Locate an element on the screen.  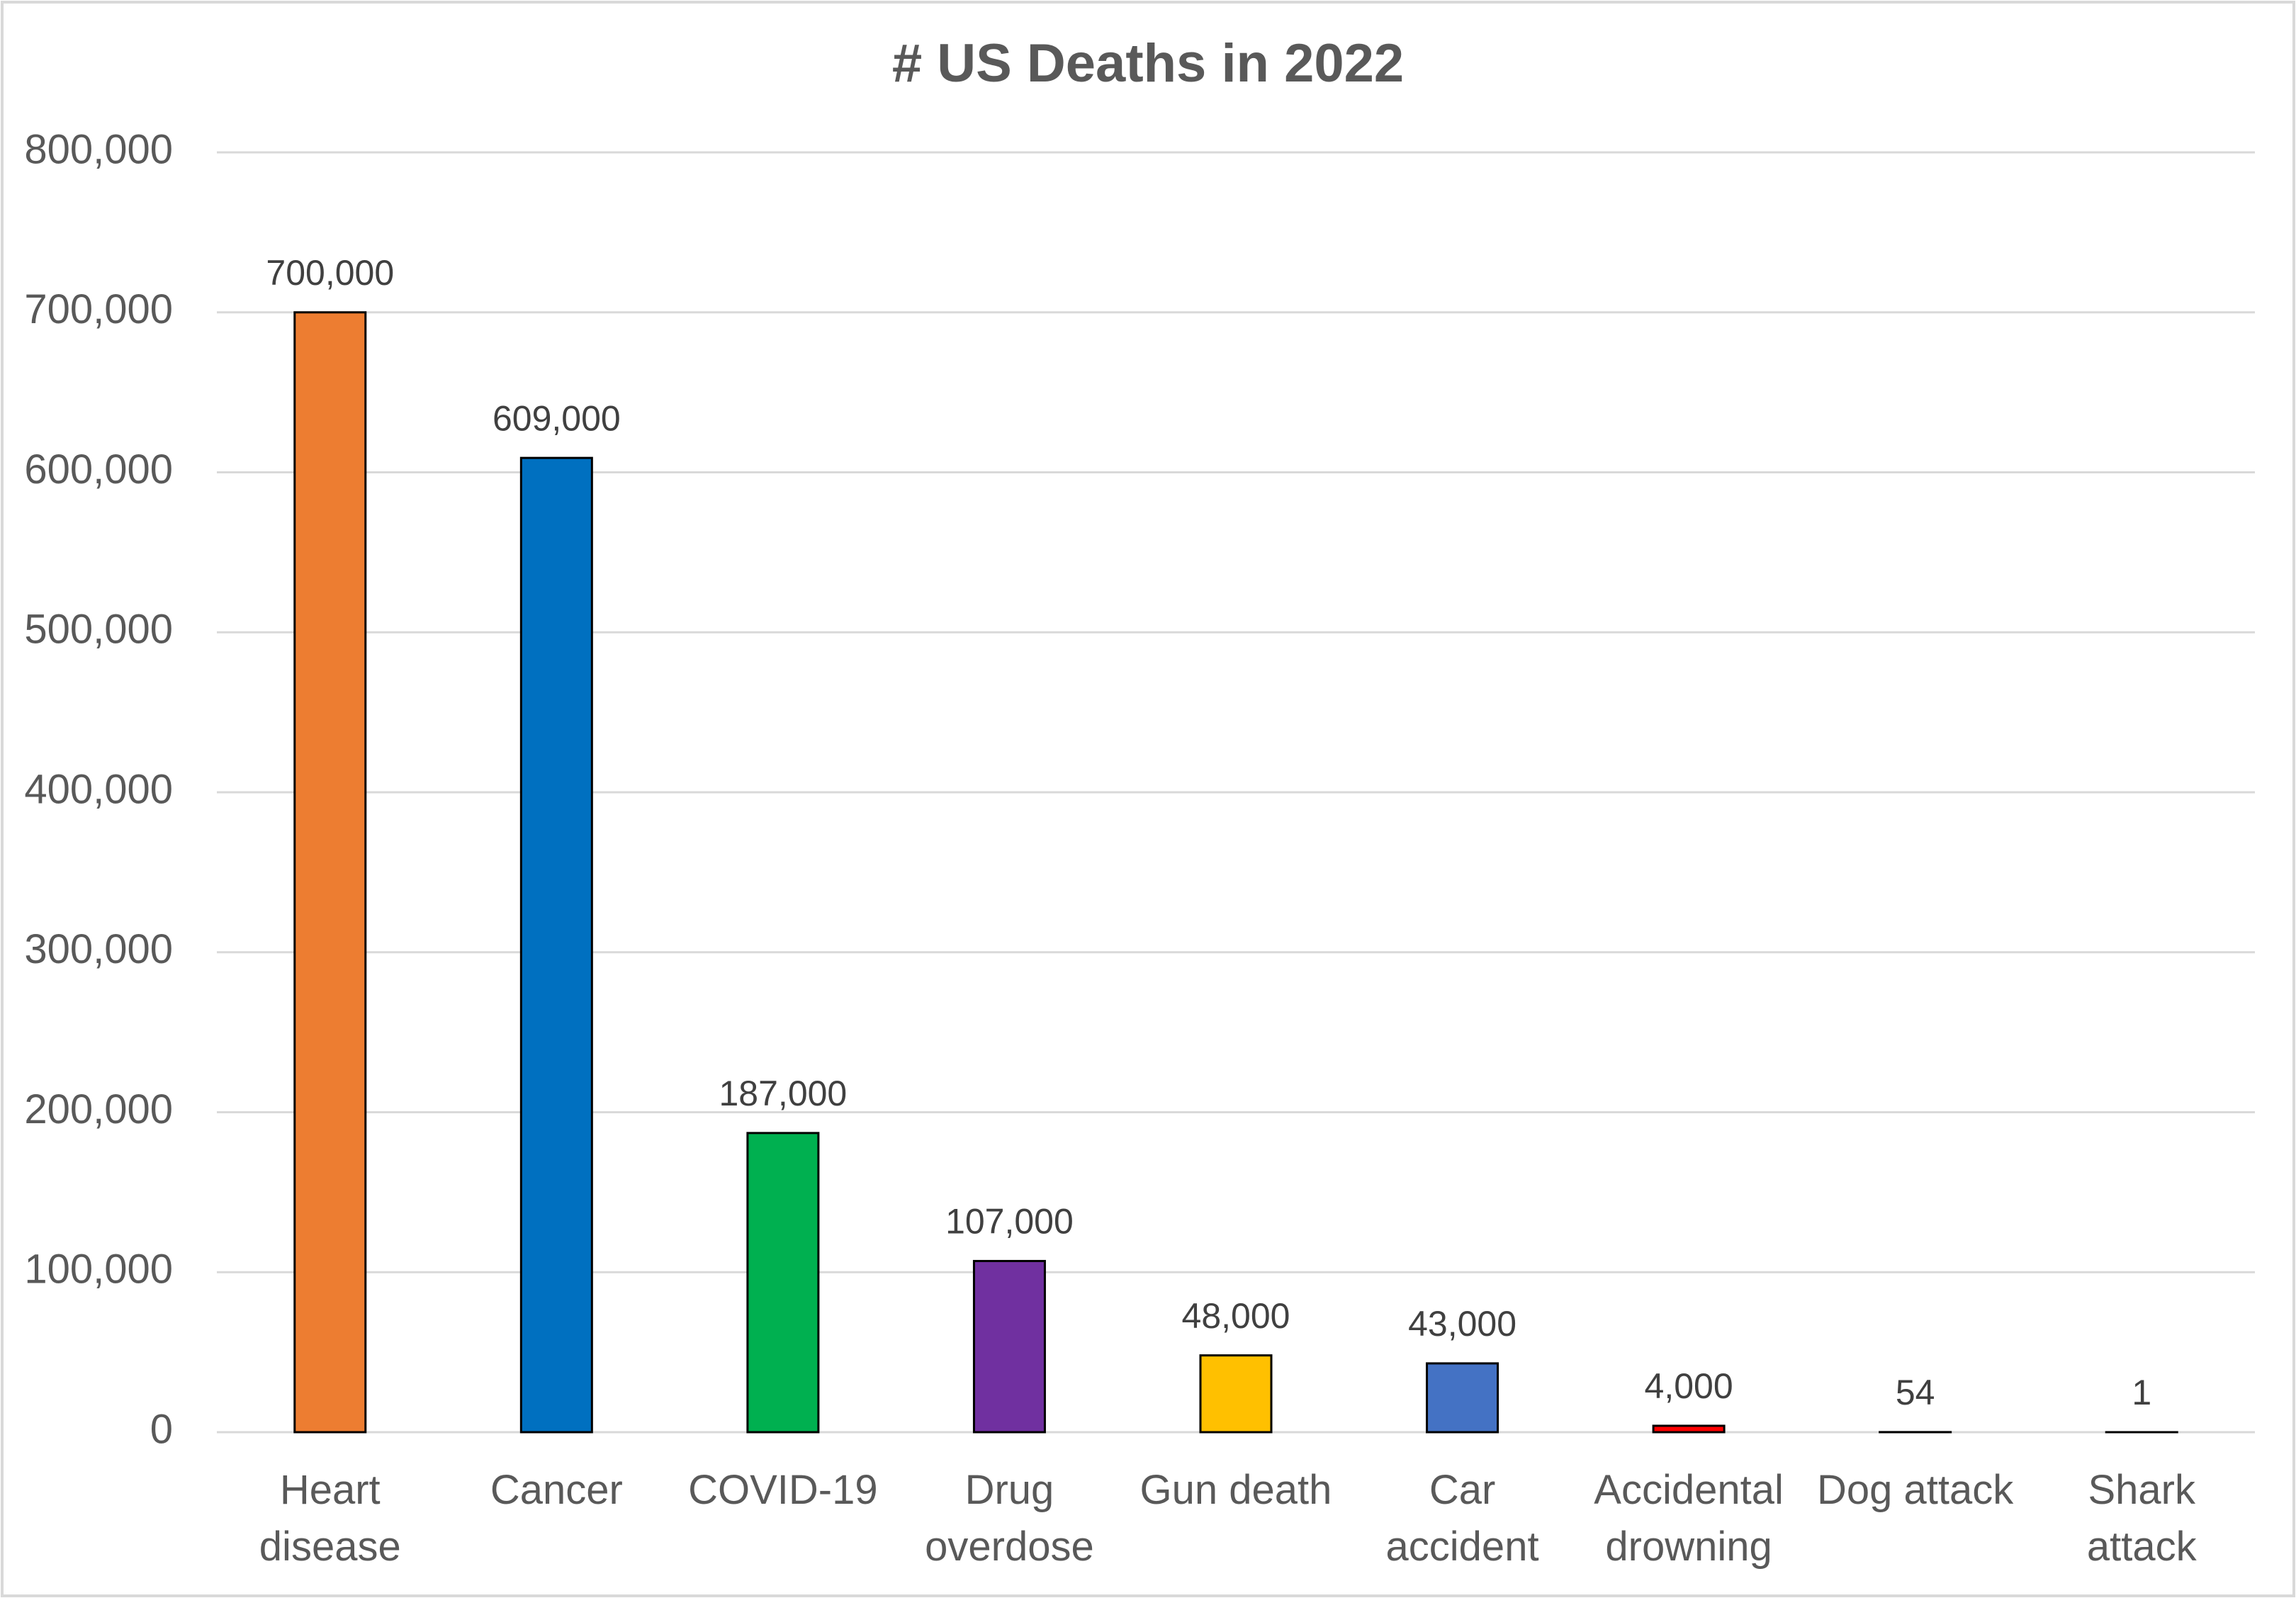
y-tick-label: 100,000 is located at coordinates (98, 1270).